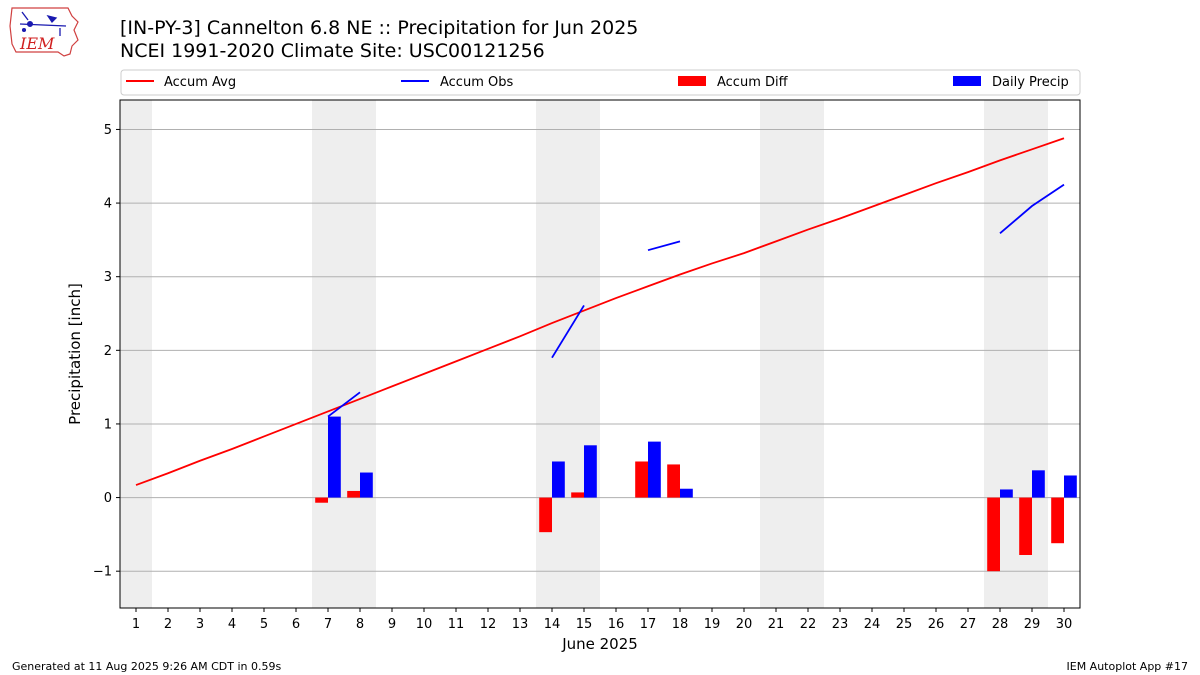 The height and width of the screenshot is (675, 1200). I want to click on x-tick-label: 9, so click(392, 624).